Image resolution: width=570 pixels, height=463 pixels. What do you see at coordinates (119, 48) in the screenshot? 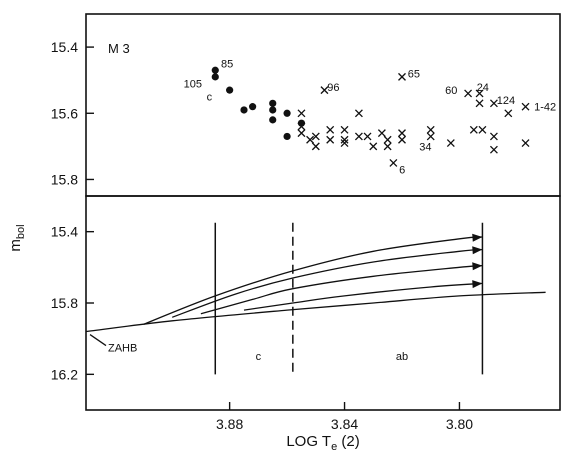
I see `panel-label-m3: M 3` at bounding box center [119, 48].